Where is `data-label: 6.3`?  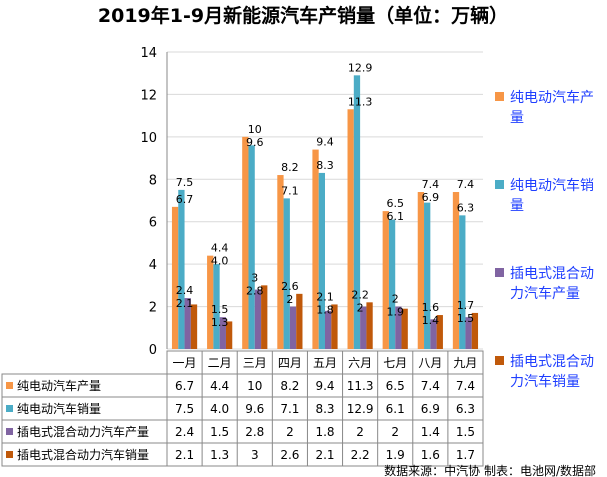
data-label: 6.3 is located at coordinates (466, 207).